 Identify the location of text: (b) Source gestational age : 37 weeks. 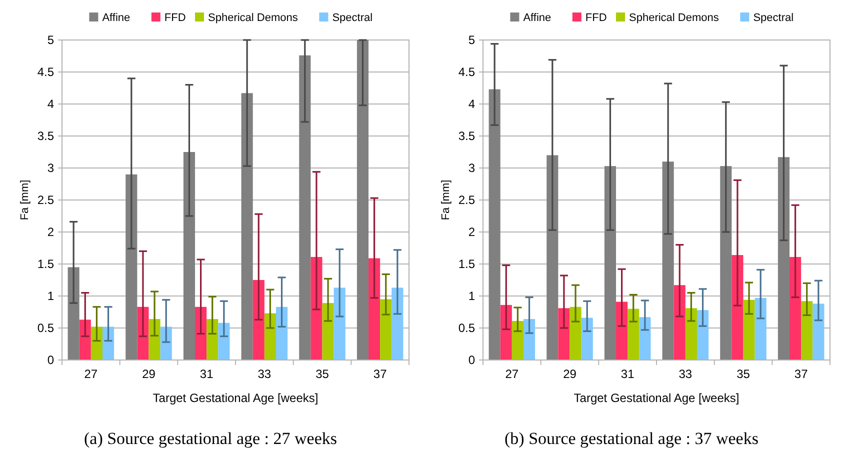
(631, 438).